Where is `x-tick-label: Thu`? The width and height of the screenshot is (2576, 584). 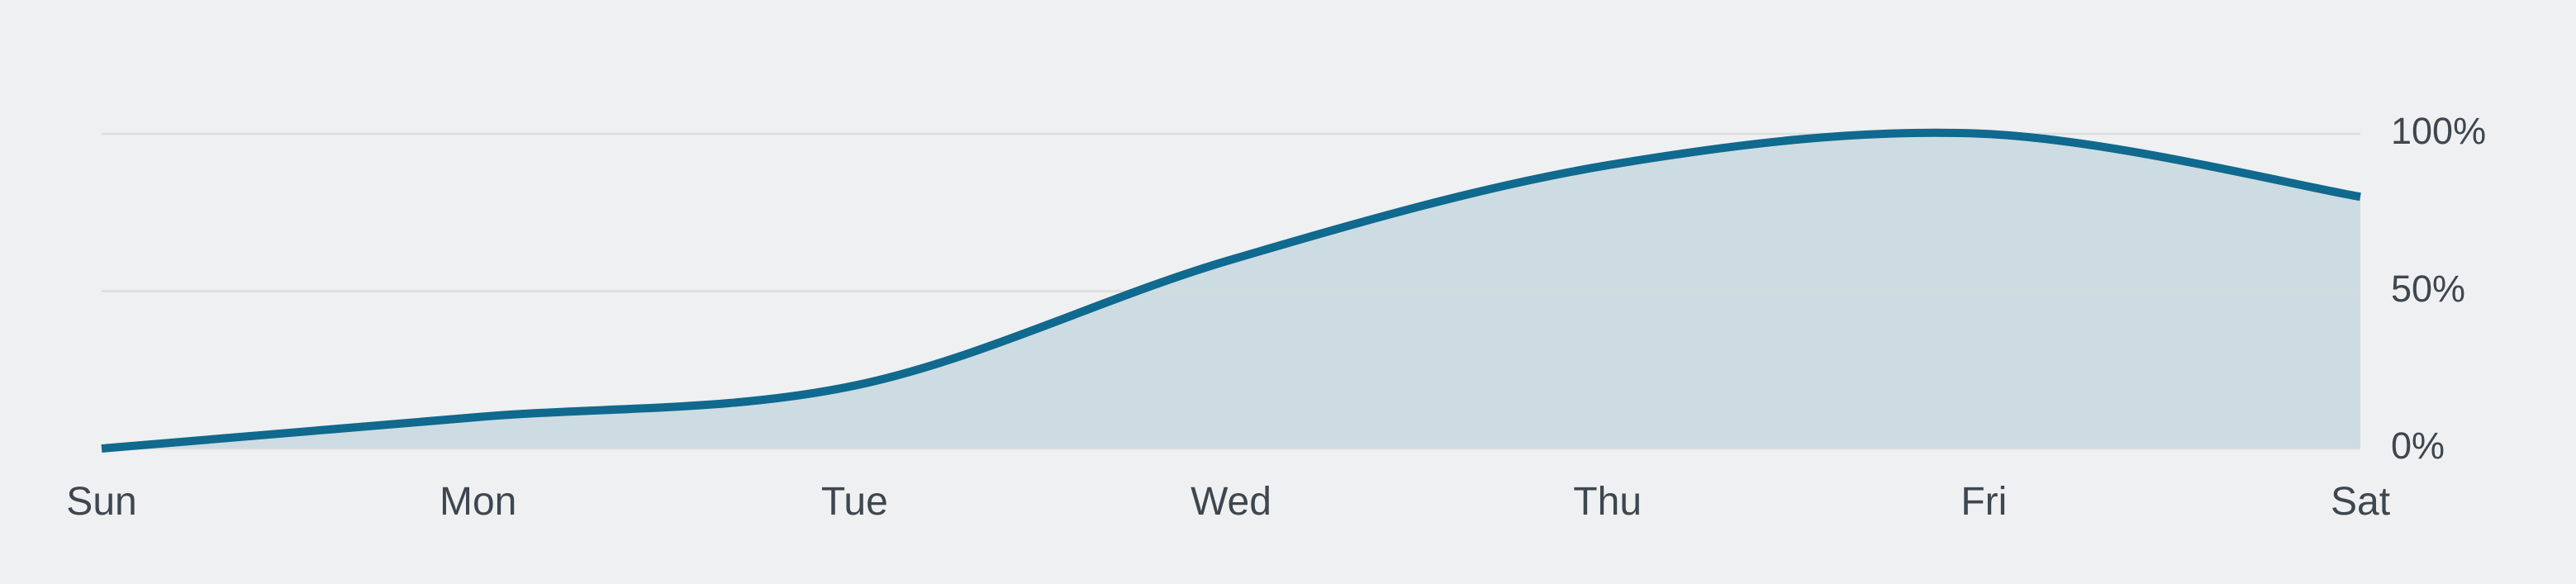
x-tick-label: Thu is located at coordinates (1607, 502).